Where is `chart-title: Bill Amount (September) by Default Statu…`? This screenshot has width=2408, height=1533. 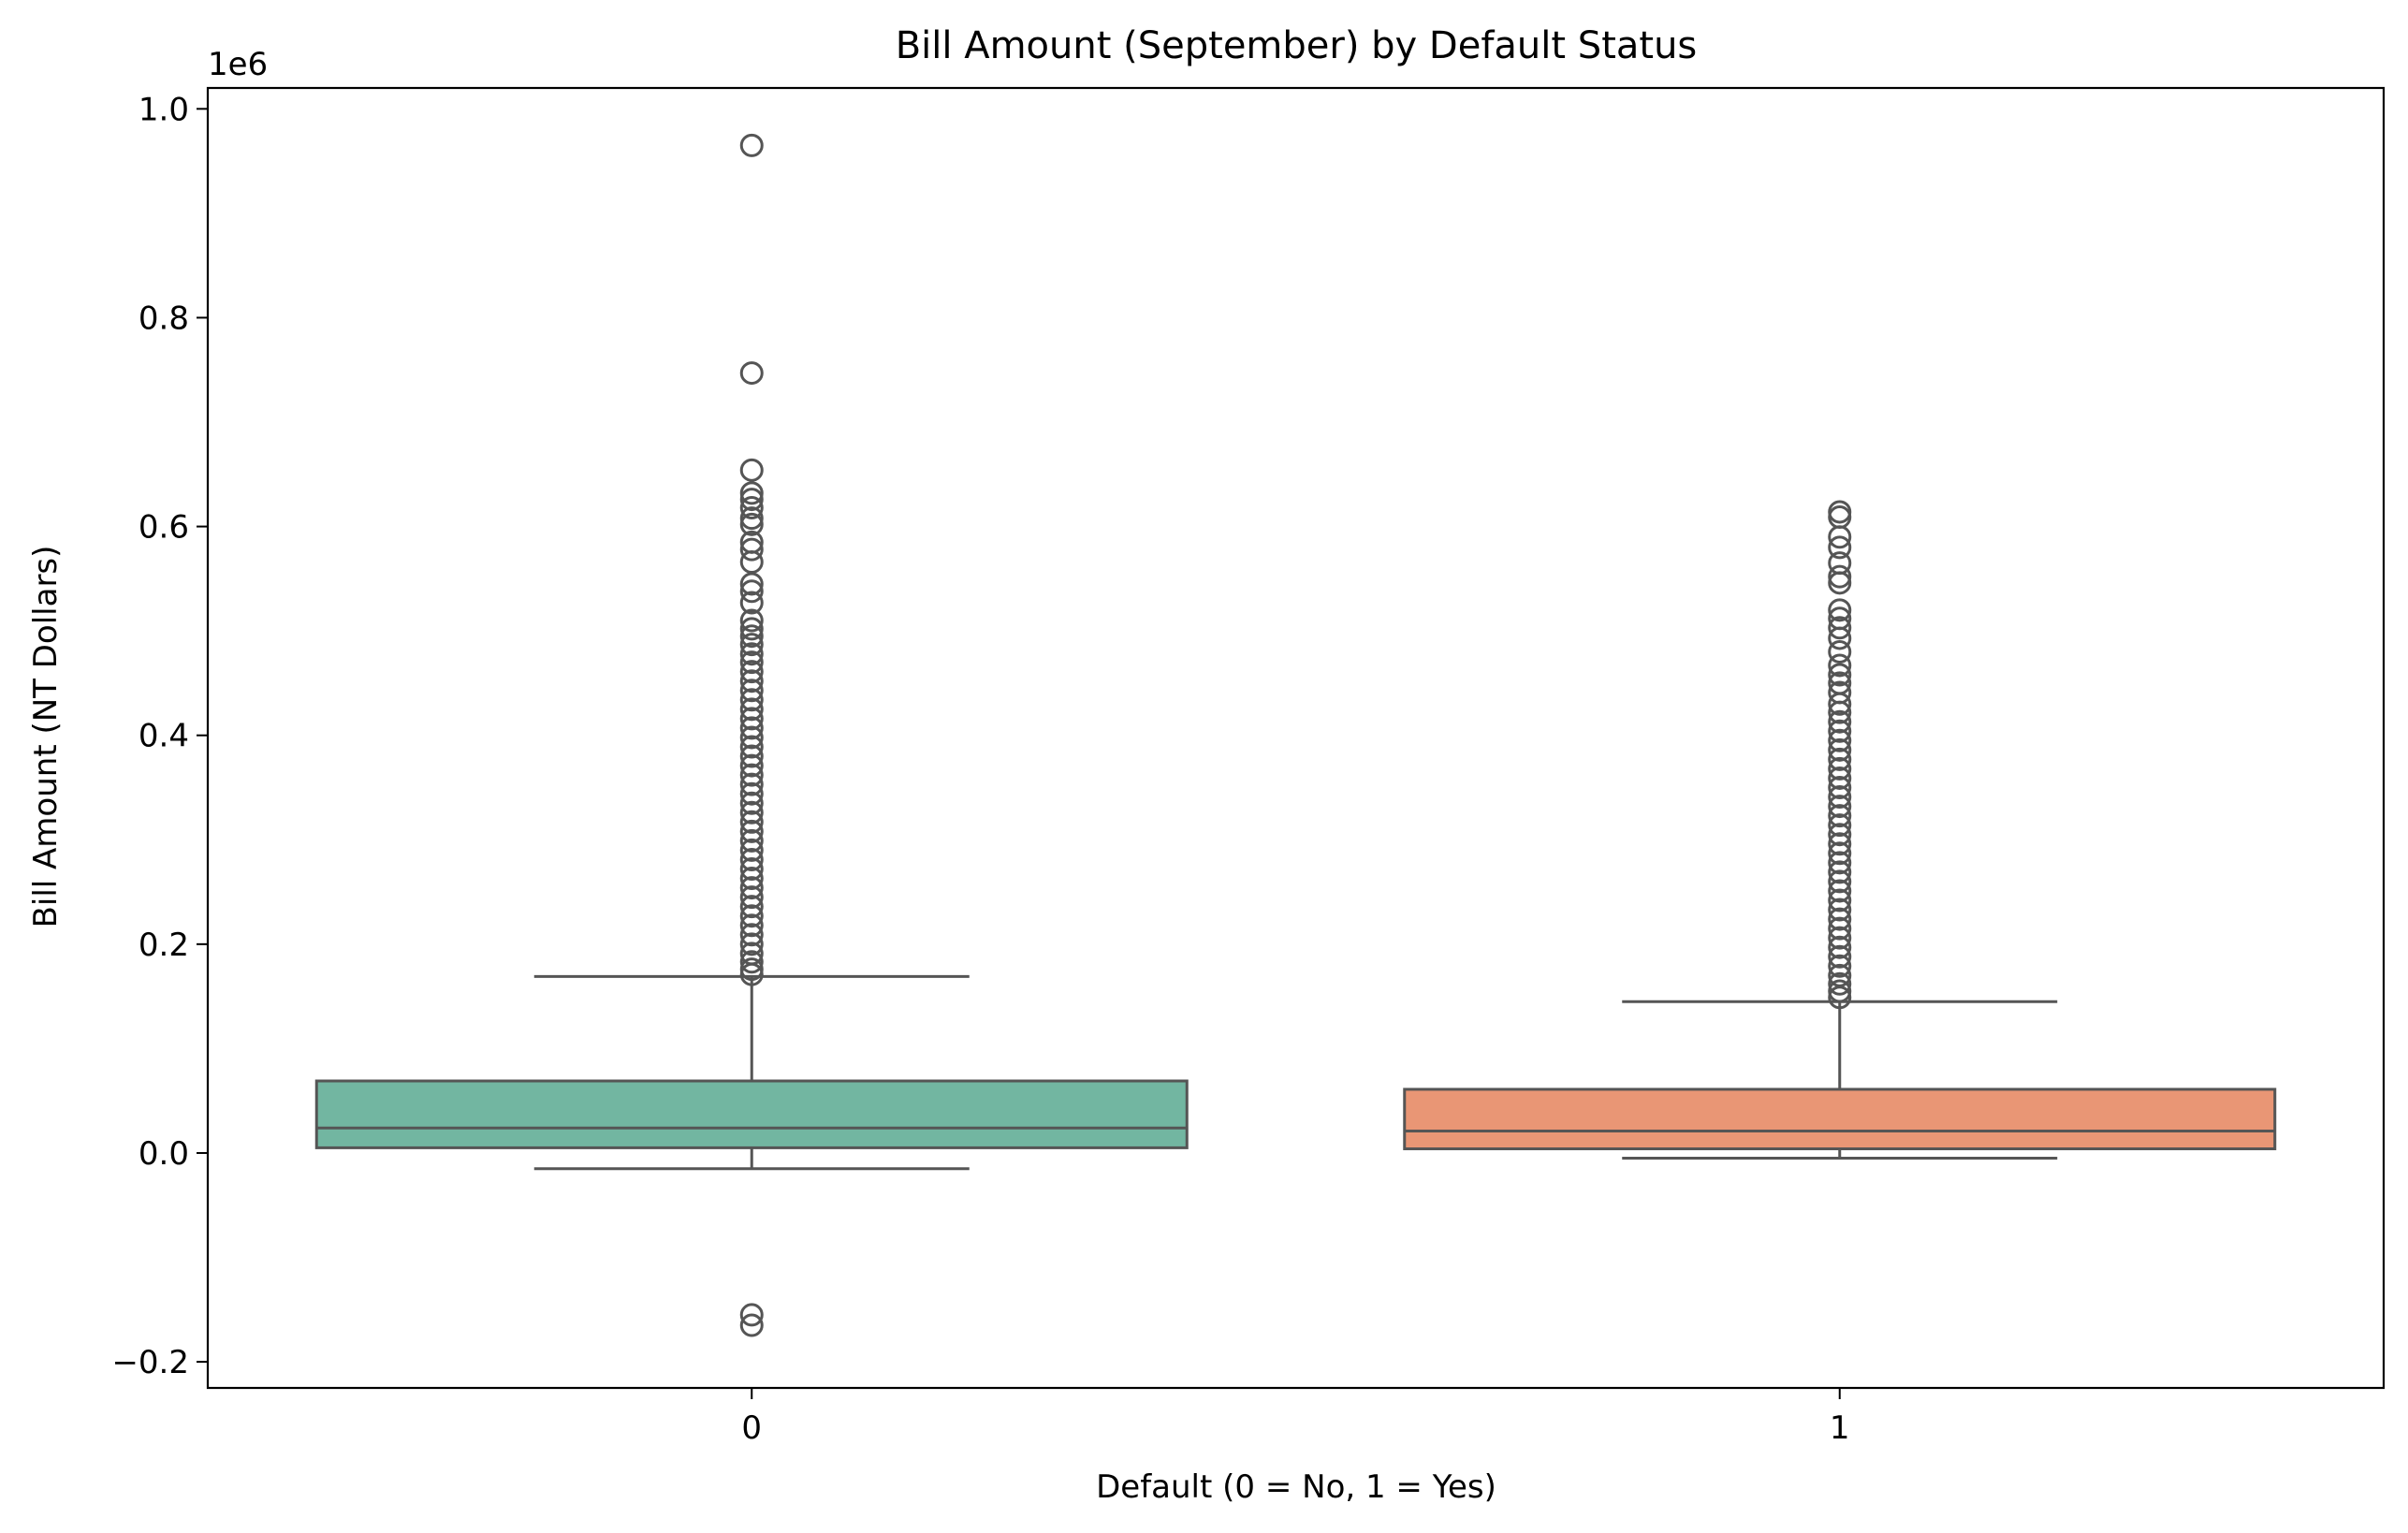
chart-title: Bill Amount (September) by Default Statu… is located at coordinates (1297, 46).